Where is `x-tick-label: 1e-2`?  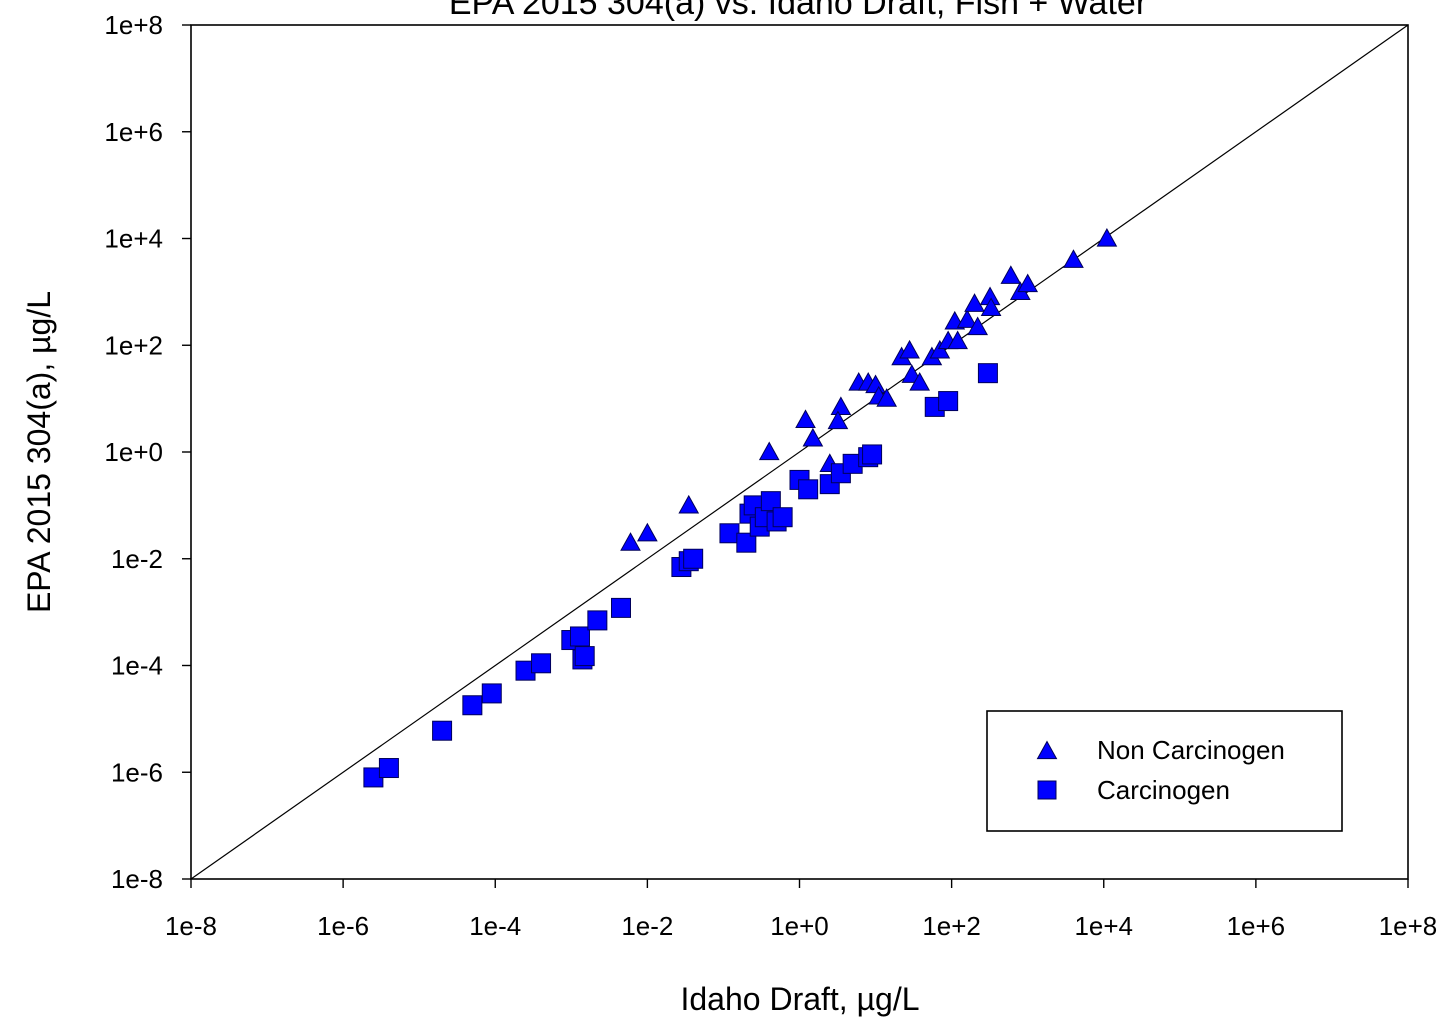
x-tick-label: 1e-2 is located at coordinates (647, 926).